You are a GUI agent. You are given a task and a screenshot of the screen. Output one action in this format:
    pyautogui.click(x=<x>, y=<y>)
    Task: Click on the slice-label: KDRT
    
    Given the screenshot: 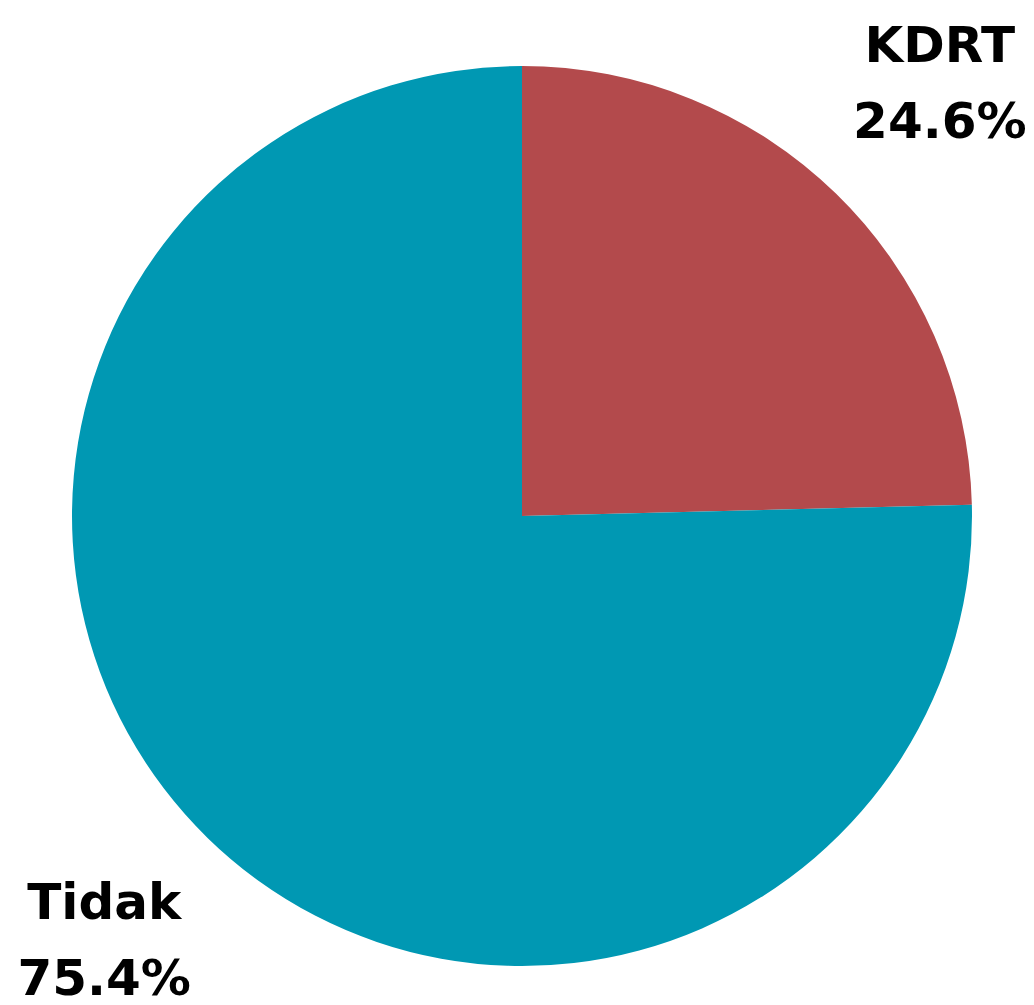 What is the action you would take?
    pyautogui.click(x=940, y=45)
    